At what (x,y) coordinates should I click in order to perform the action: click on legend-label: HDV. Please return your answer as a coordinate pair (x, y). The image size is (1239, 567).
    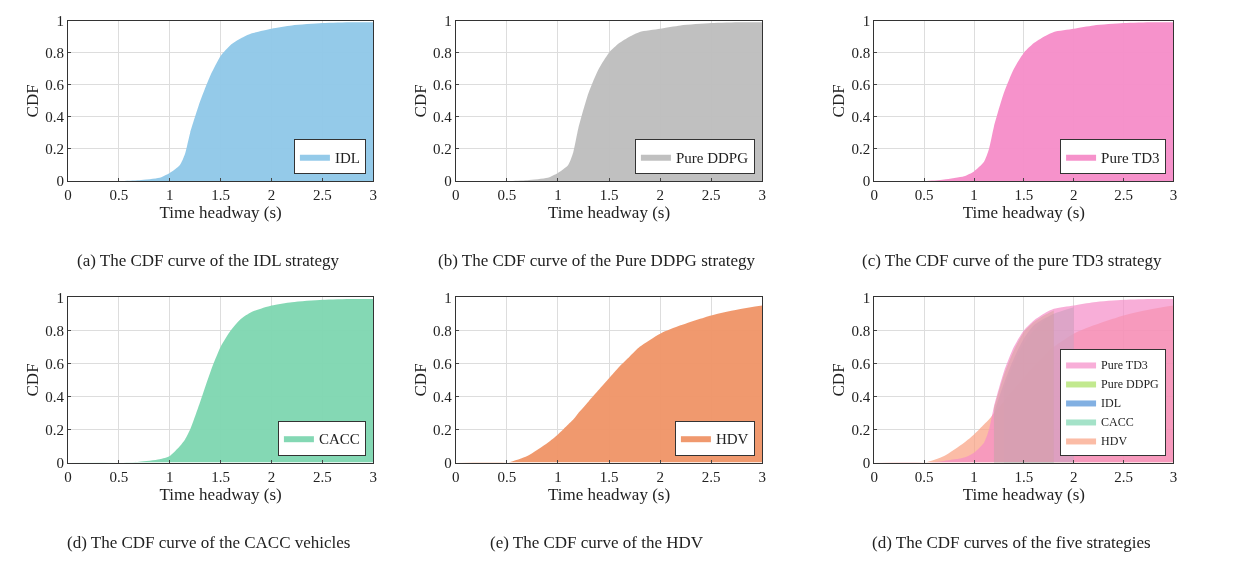
    Looking at the image, I should click on (1114, 441).